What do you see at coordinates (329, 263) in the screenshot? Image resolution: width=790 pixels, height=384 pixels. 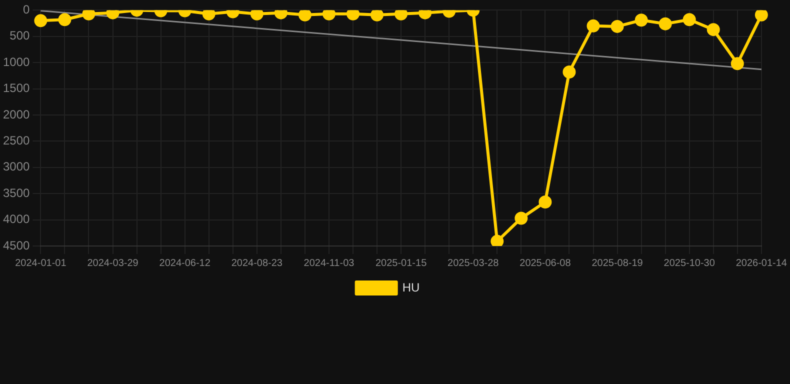 I see `x-tick-label: 2024-11-03` at bounding box center [329, 263].